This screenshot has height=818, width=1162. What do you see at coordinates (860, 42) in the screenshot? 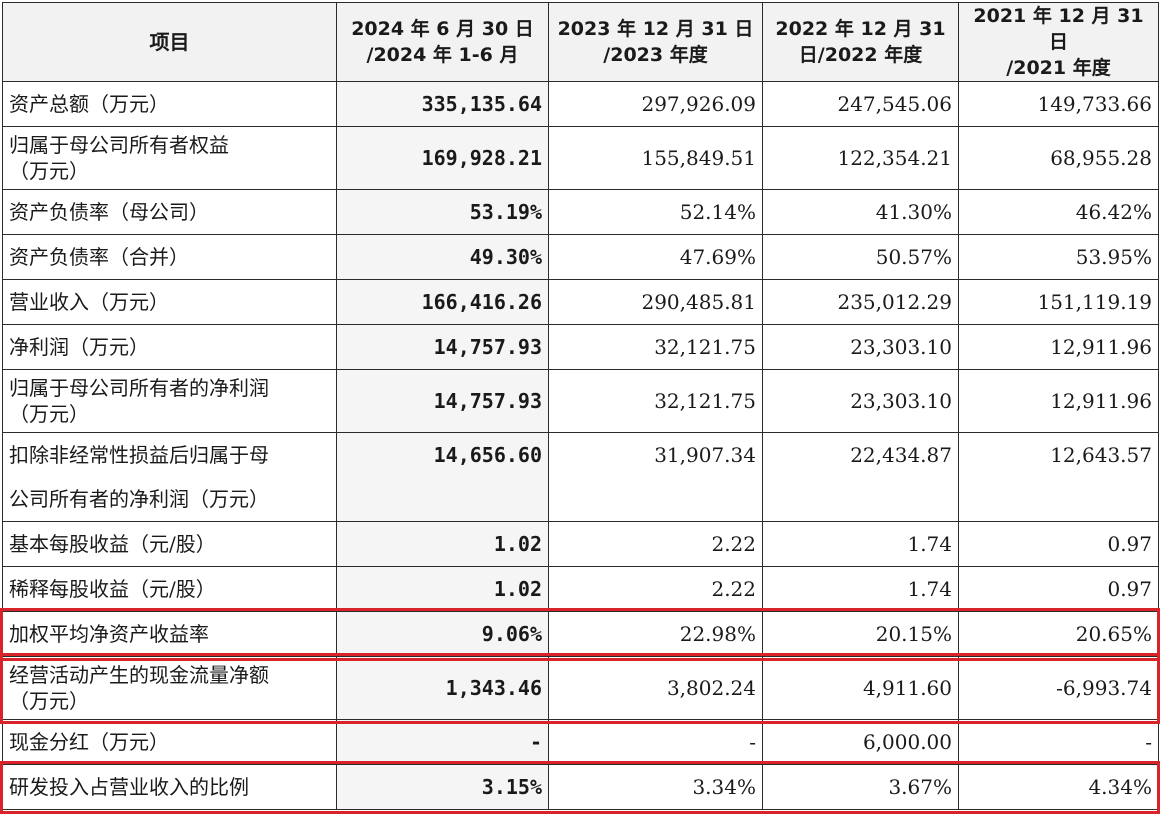
I see `header-2022: 2022 年 12 月 31 日/2022 年度` at bounding box center [860, 42].